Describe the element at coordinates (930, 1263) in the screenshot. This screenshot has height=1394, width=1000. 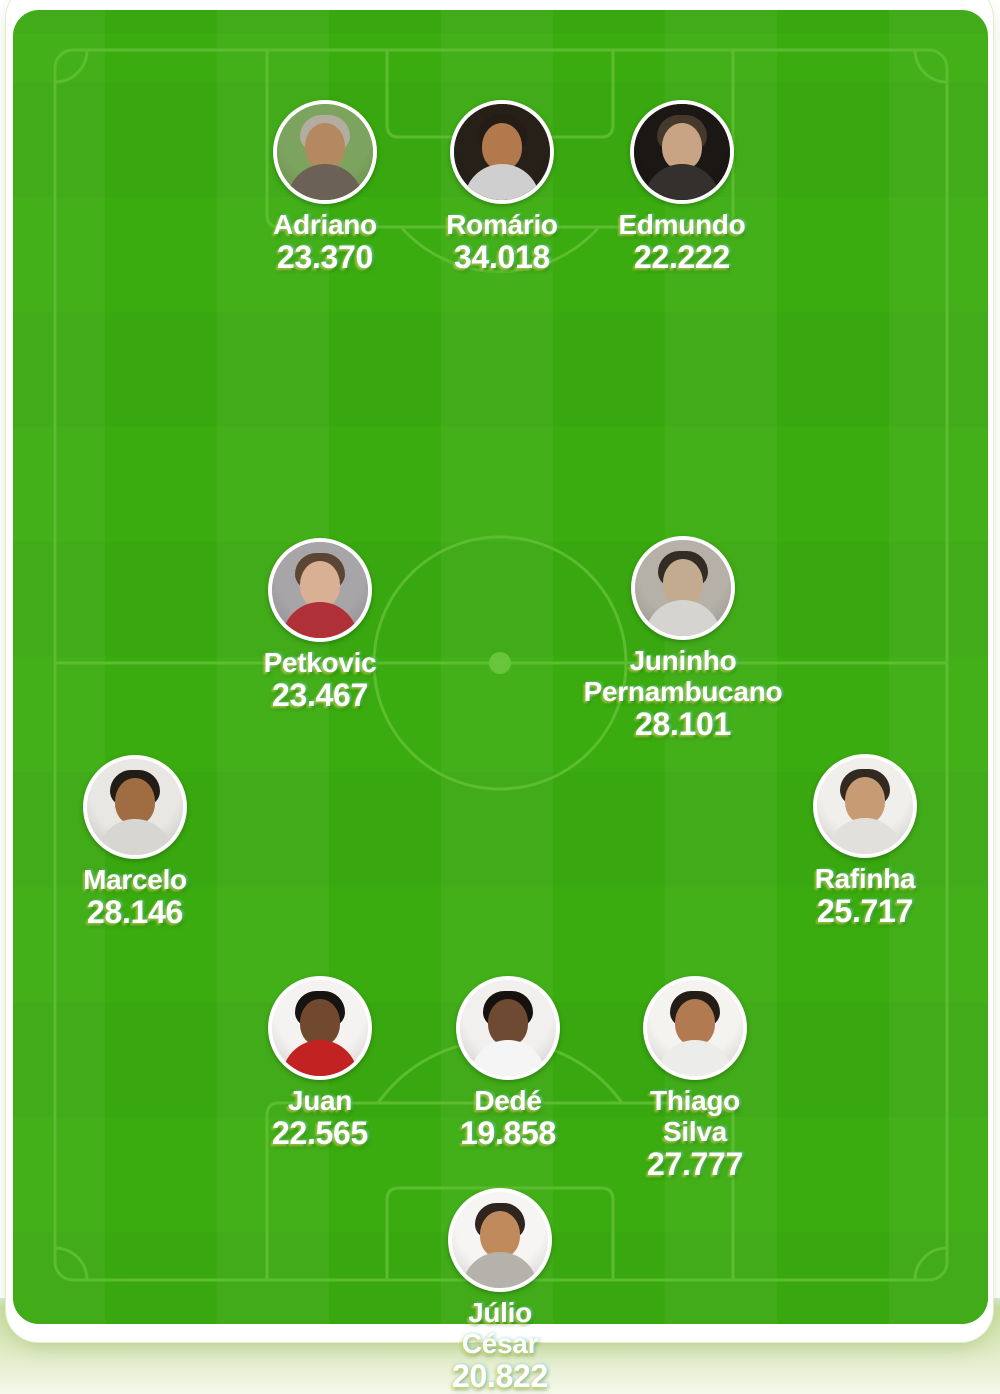
I see `corner-arc-bottom-right` at that location.